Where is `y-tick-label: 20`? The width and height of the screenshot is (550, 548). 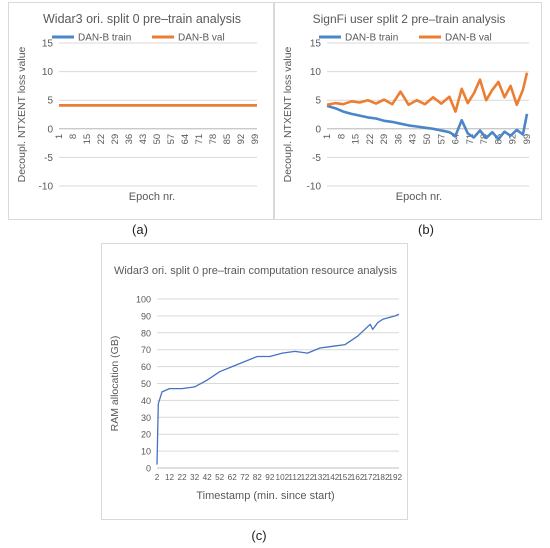
y-tick-label: 20 is located at coordinates (146, 435).